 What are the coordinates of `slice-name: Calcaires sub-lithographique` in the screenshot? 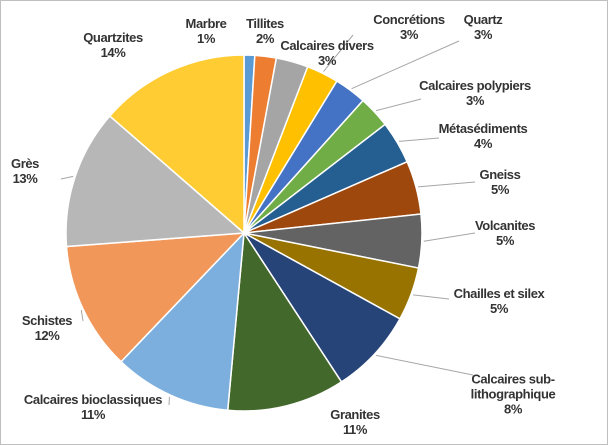 It's located at (513, 386).